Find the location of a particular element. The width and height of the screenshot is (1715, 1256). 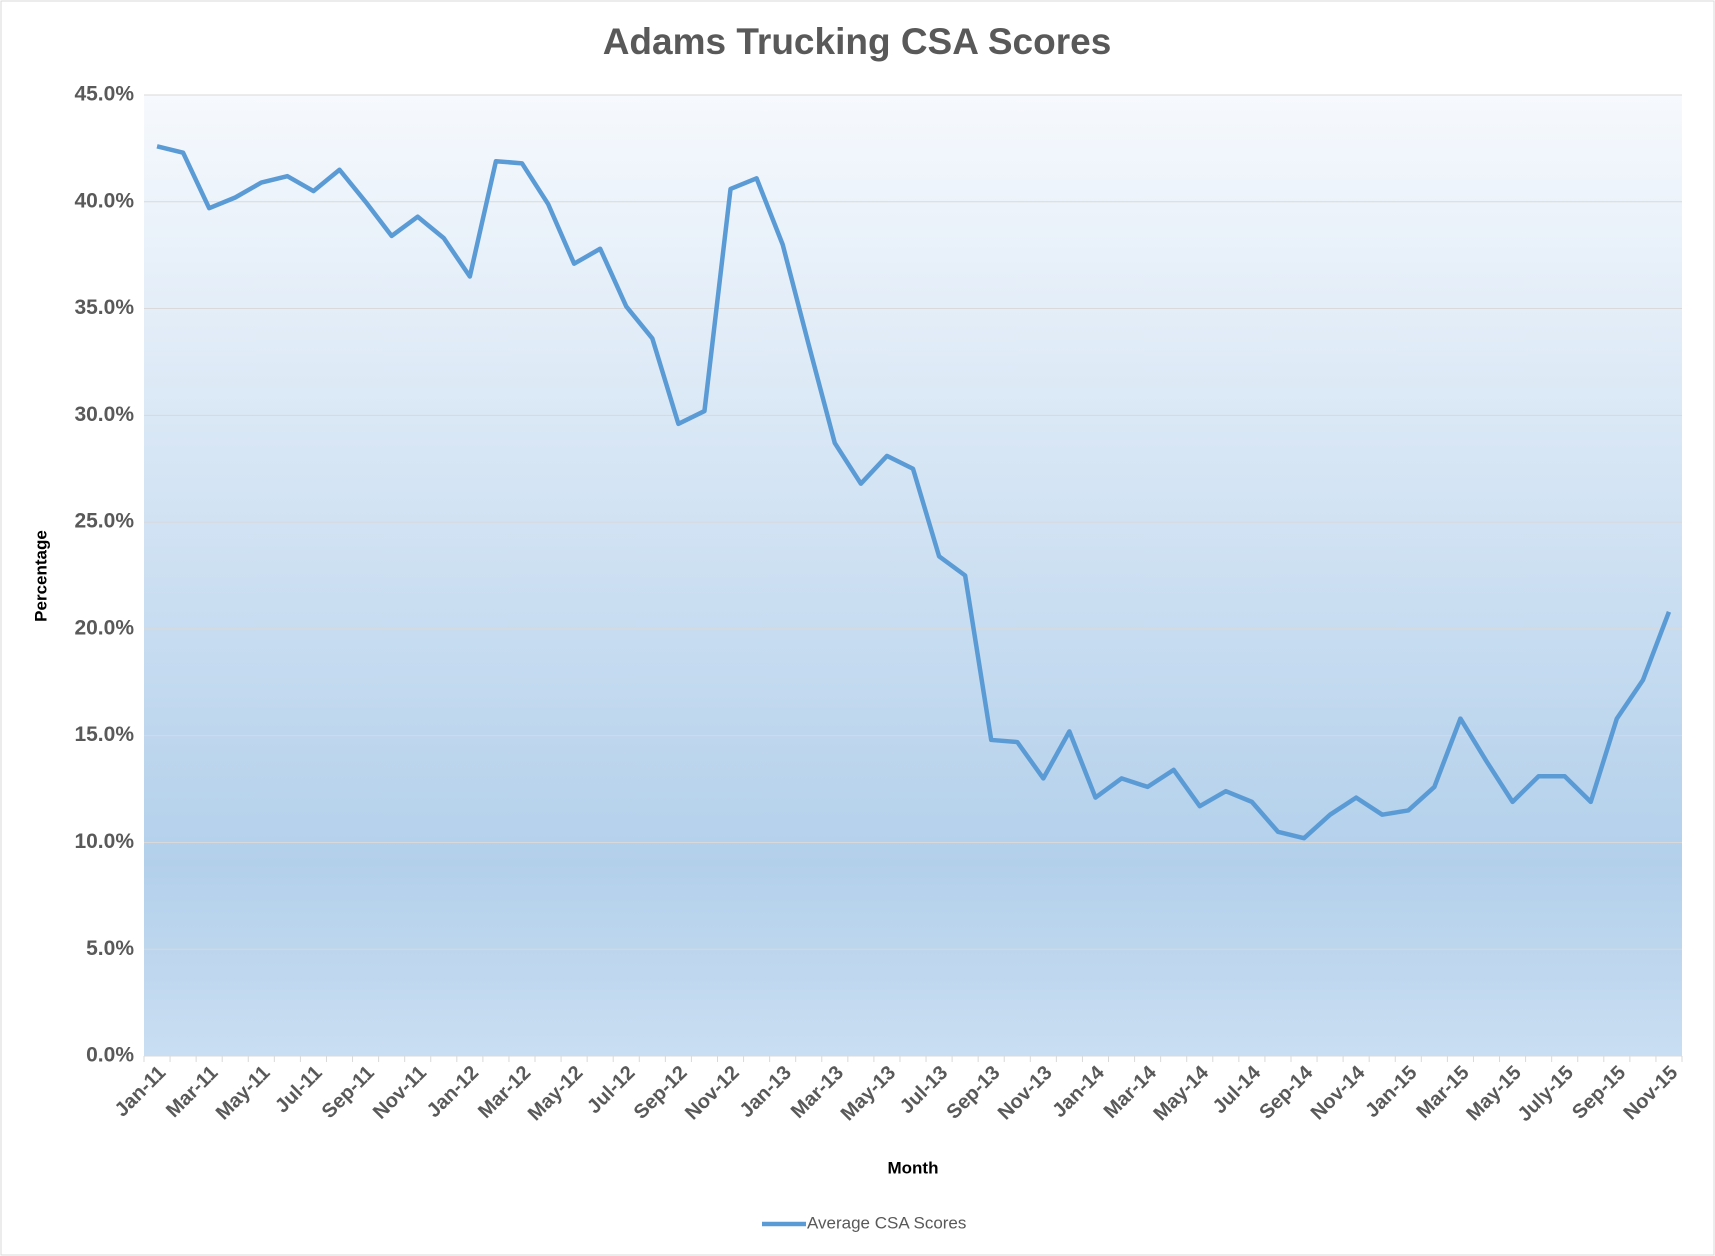

y-tick-label: 30.0% is located at coordinates (104, 414).